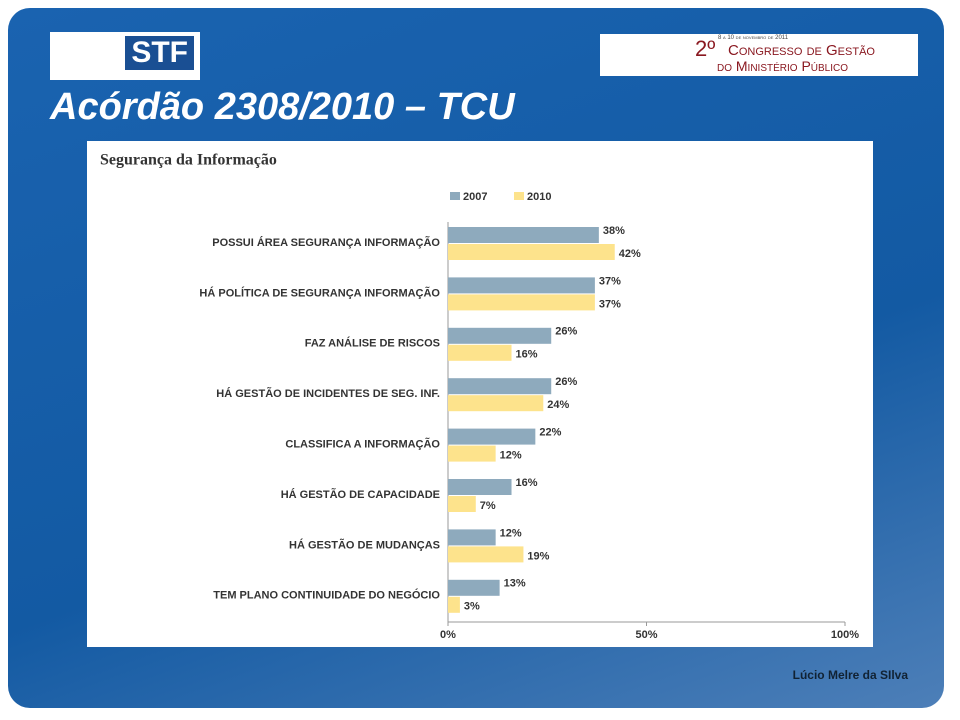 The height and width of the screenshot is (720, 960). Describe the element at coordinates (319, 292) in the screenshot. I see `category-label: HÁ POLÍTICA DE SEGURANÇA INFORMAÇÃO` at that location.